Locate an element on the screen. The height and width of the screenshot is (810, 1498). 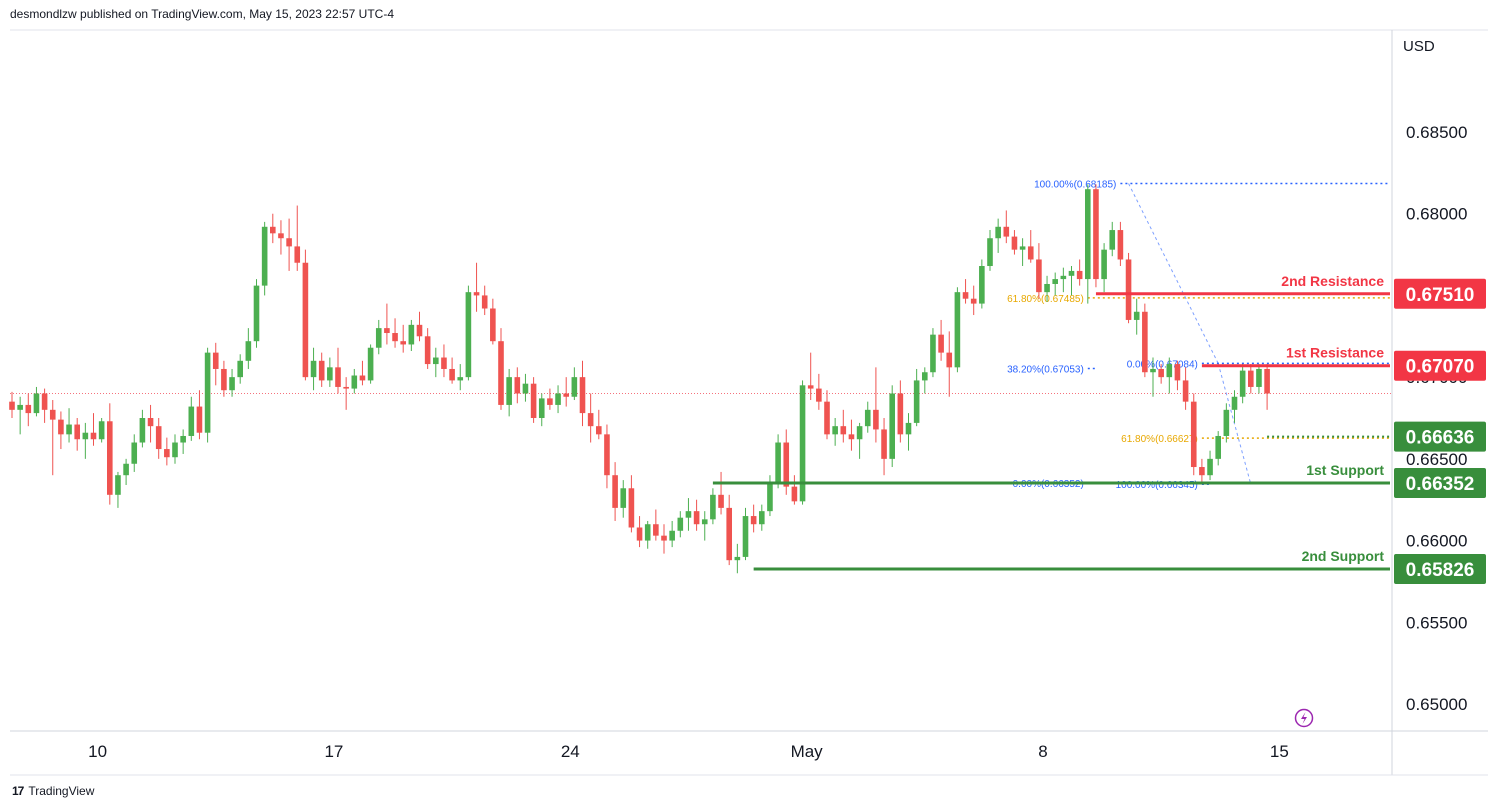
price-tick-label: 0.68000 is located at coordinates (1436, 214).